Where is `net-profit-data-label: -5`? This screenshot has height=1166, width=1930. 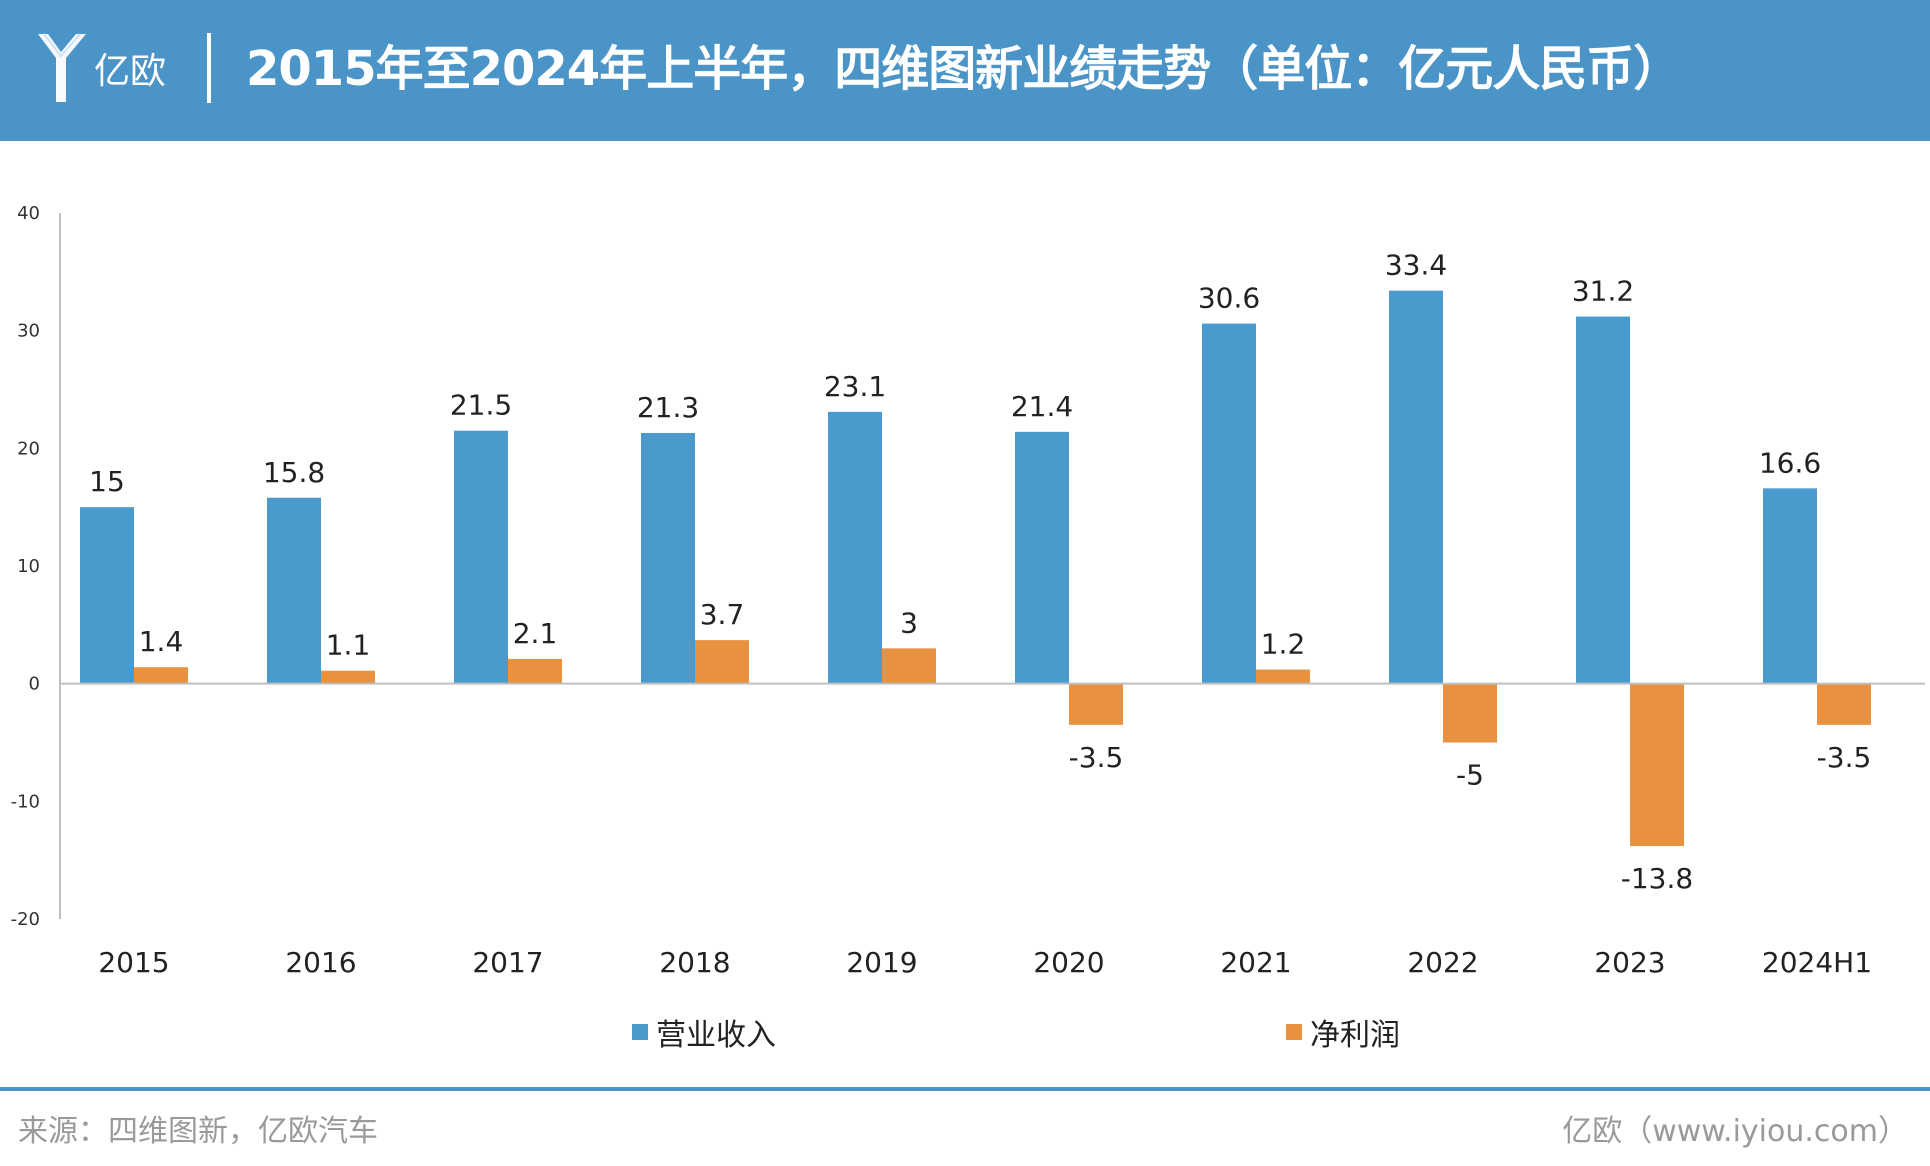 net-profit-data-label: -5 is located at coordinates (1470, 775).